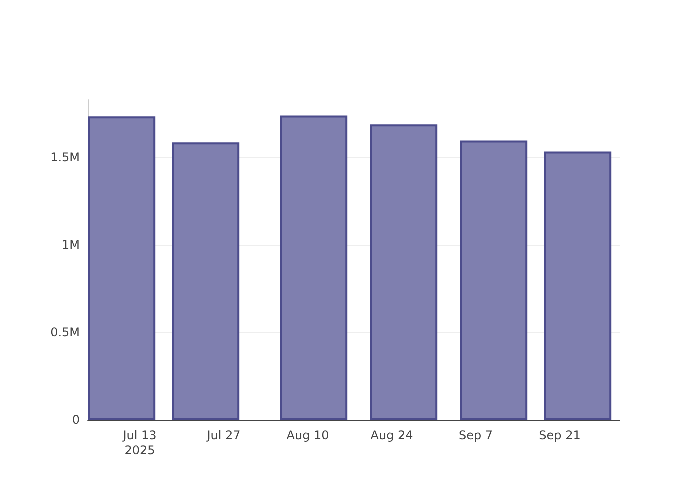 The image size is (700, 500). Describe the element at coordinates (308, 435) in the screenshot. I see `x-tick-label: Aug 10` at that location.